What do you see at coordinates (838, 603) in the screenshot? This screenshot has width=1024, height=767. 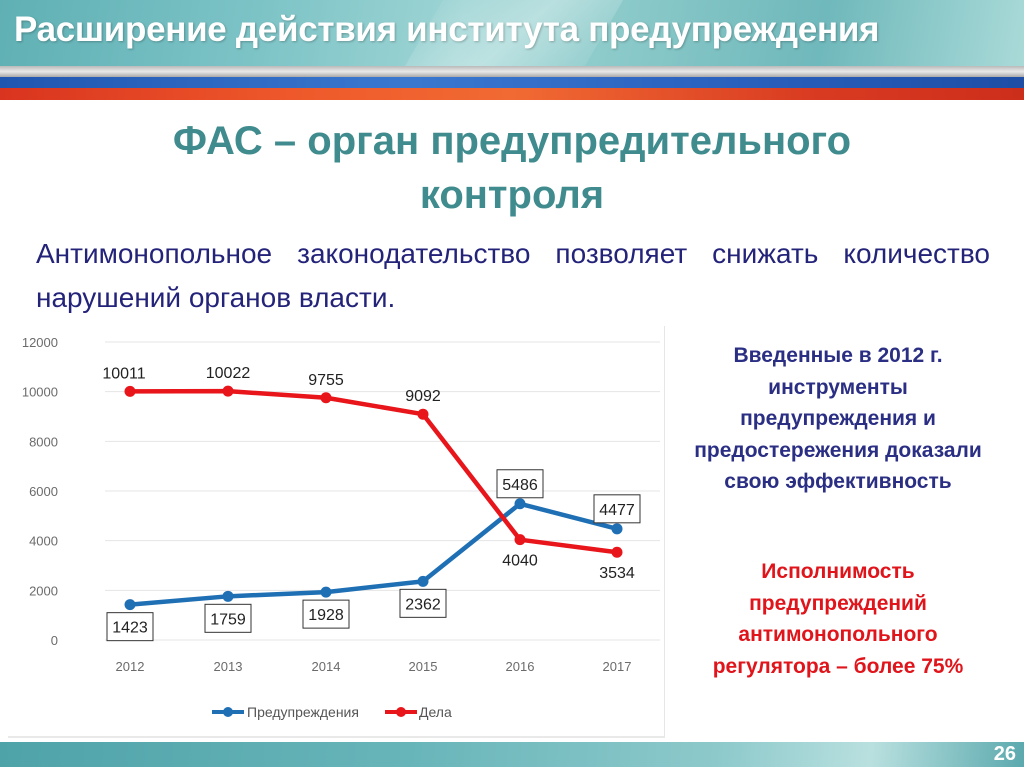 I see `side-note-line: предупреждений` at bounding box center [838, 603].